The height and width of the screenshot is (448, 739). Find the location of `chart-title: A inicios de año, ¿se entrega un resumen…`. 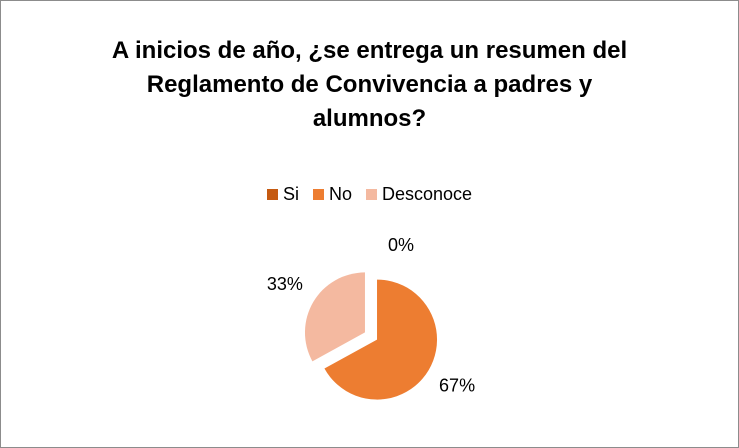

chart-title: A inicios de año, ¿se entrega un resumen… is located at coordinates (369, 84).